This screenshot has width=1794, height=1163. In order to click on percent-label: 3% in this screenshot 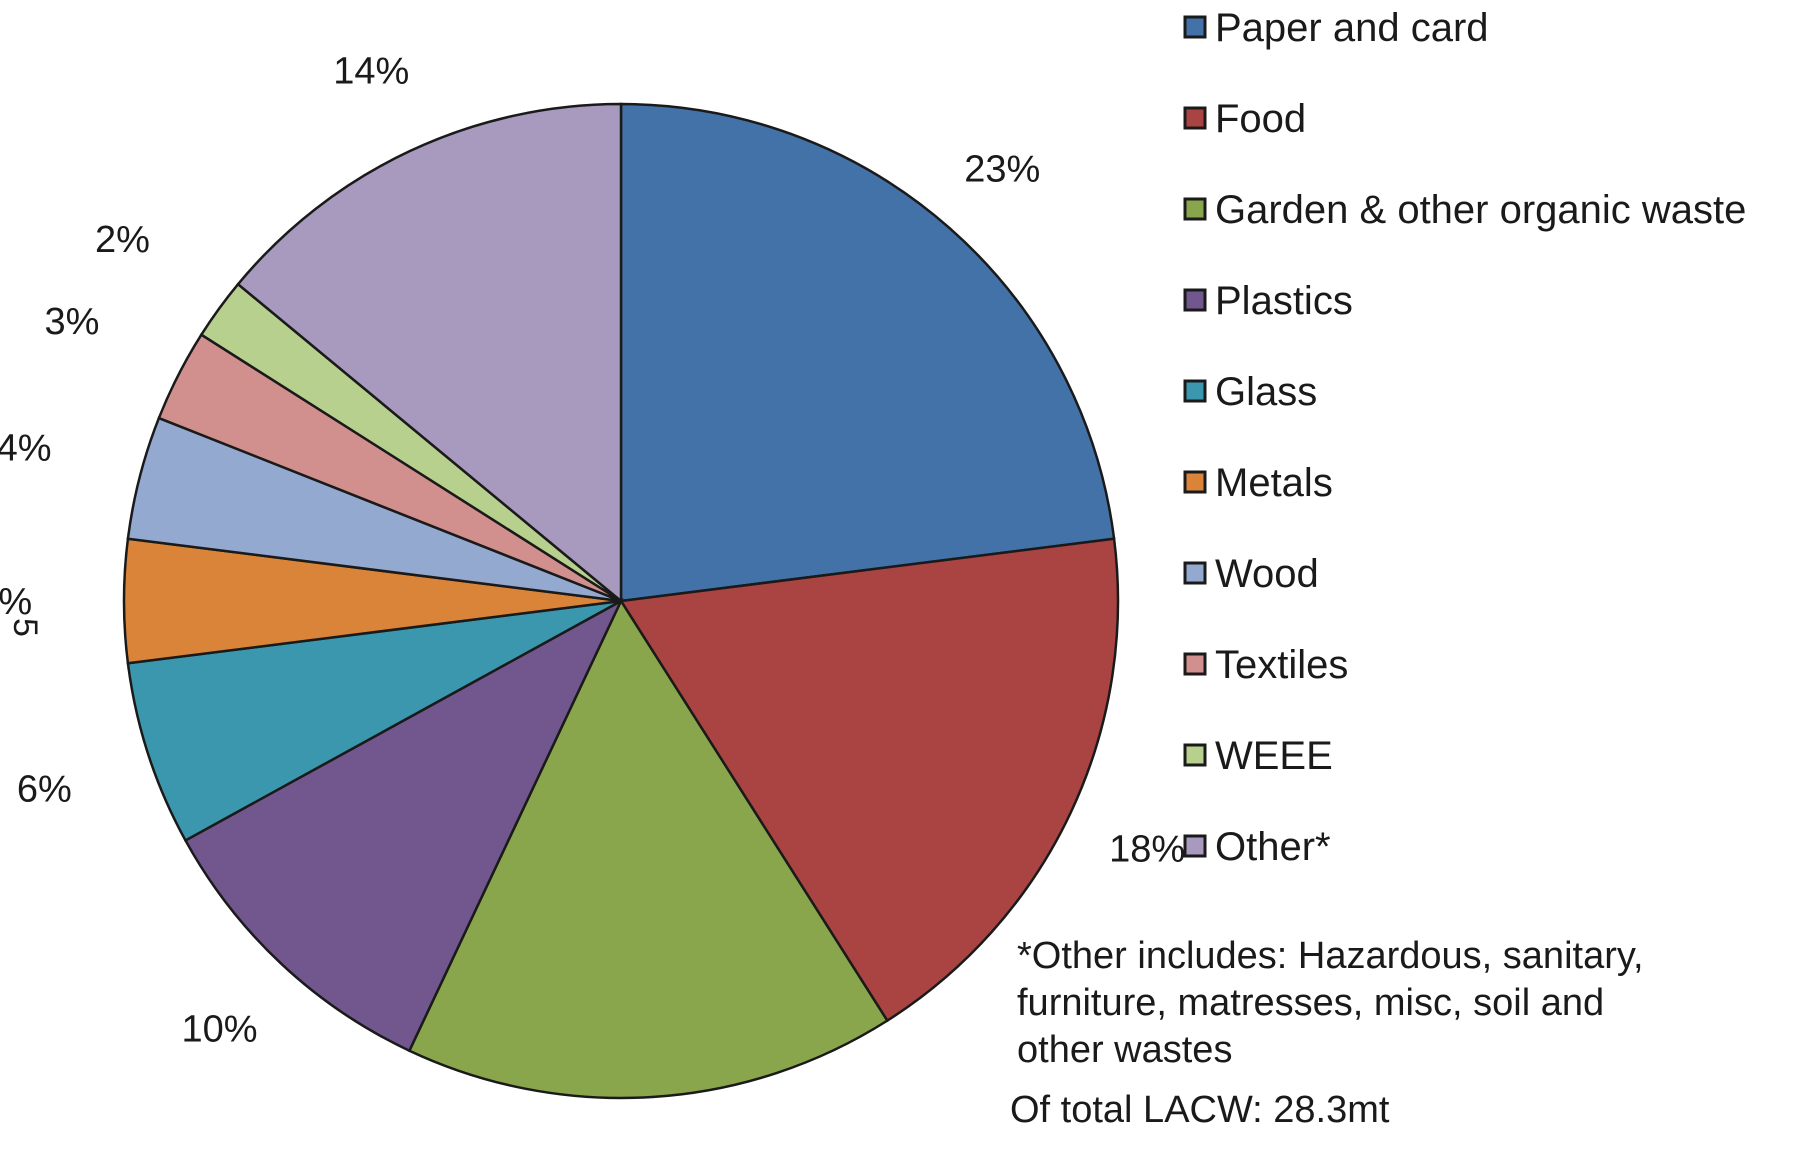, I will do `click(71, 322)`.